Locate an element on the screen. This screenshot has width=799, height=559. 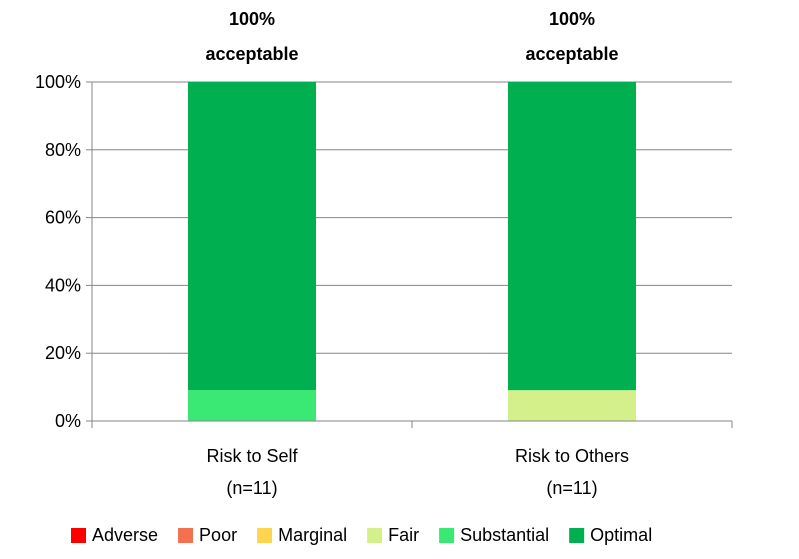
legend-item-substantial: Substantial is located at coordinates (494, 535).